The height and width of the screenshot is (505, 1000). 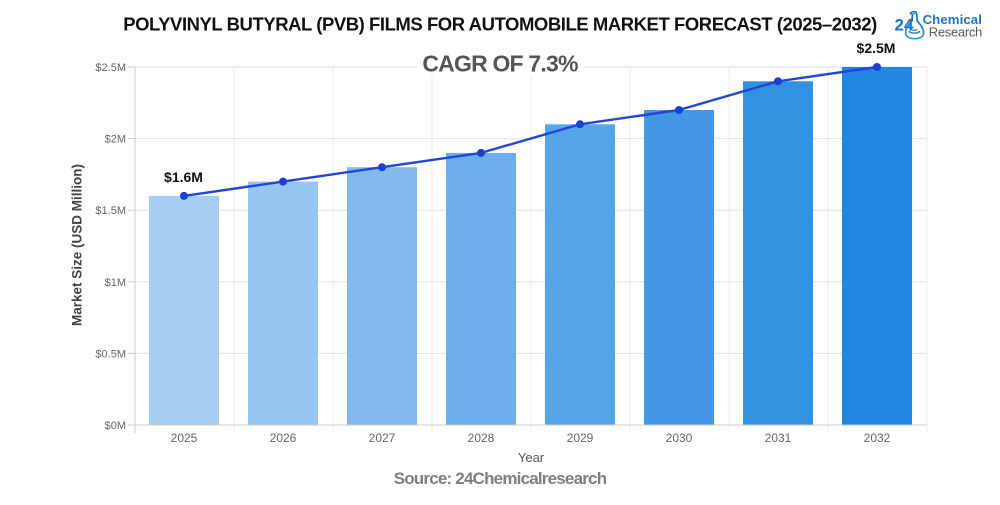 I want to click on svg-text: 2031, so click(x=778, y=438).